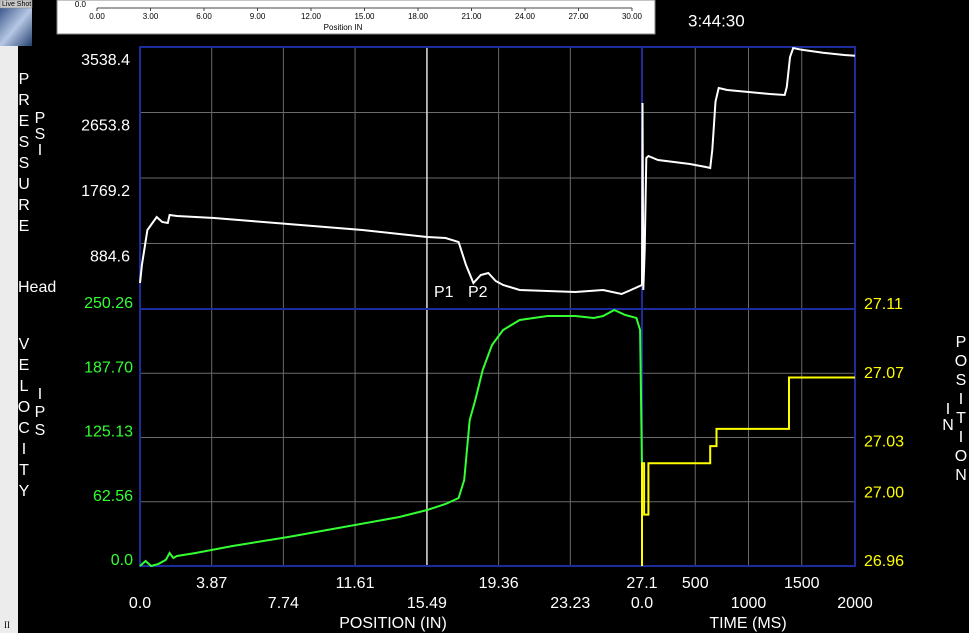 Image resolution: width=969 pixels, height=633 pixels. What do you see at coordinates (37, 287) in the screenshot?
I see `head-label: Head` at bounding box center [37, 287].